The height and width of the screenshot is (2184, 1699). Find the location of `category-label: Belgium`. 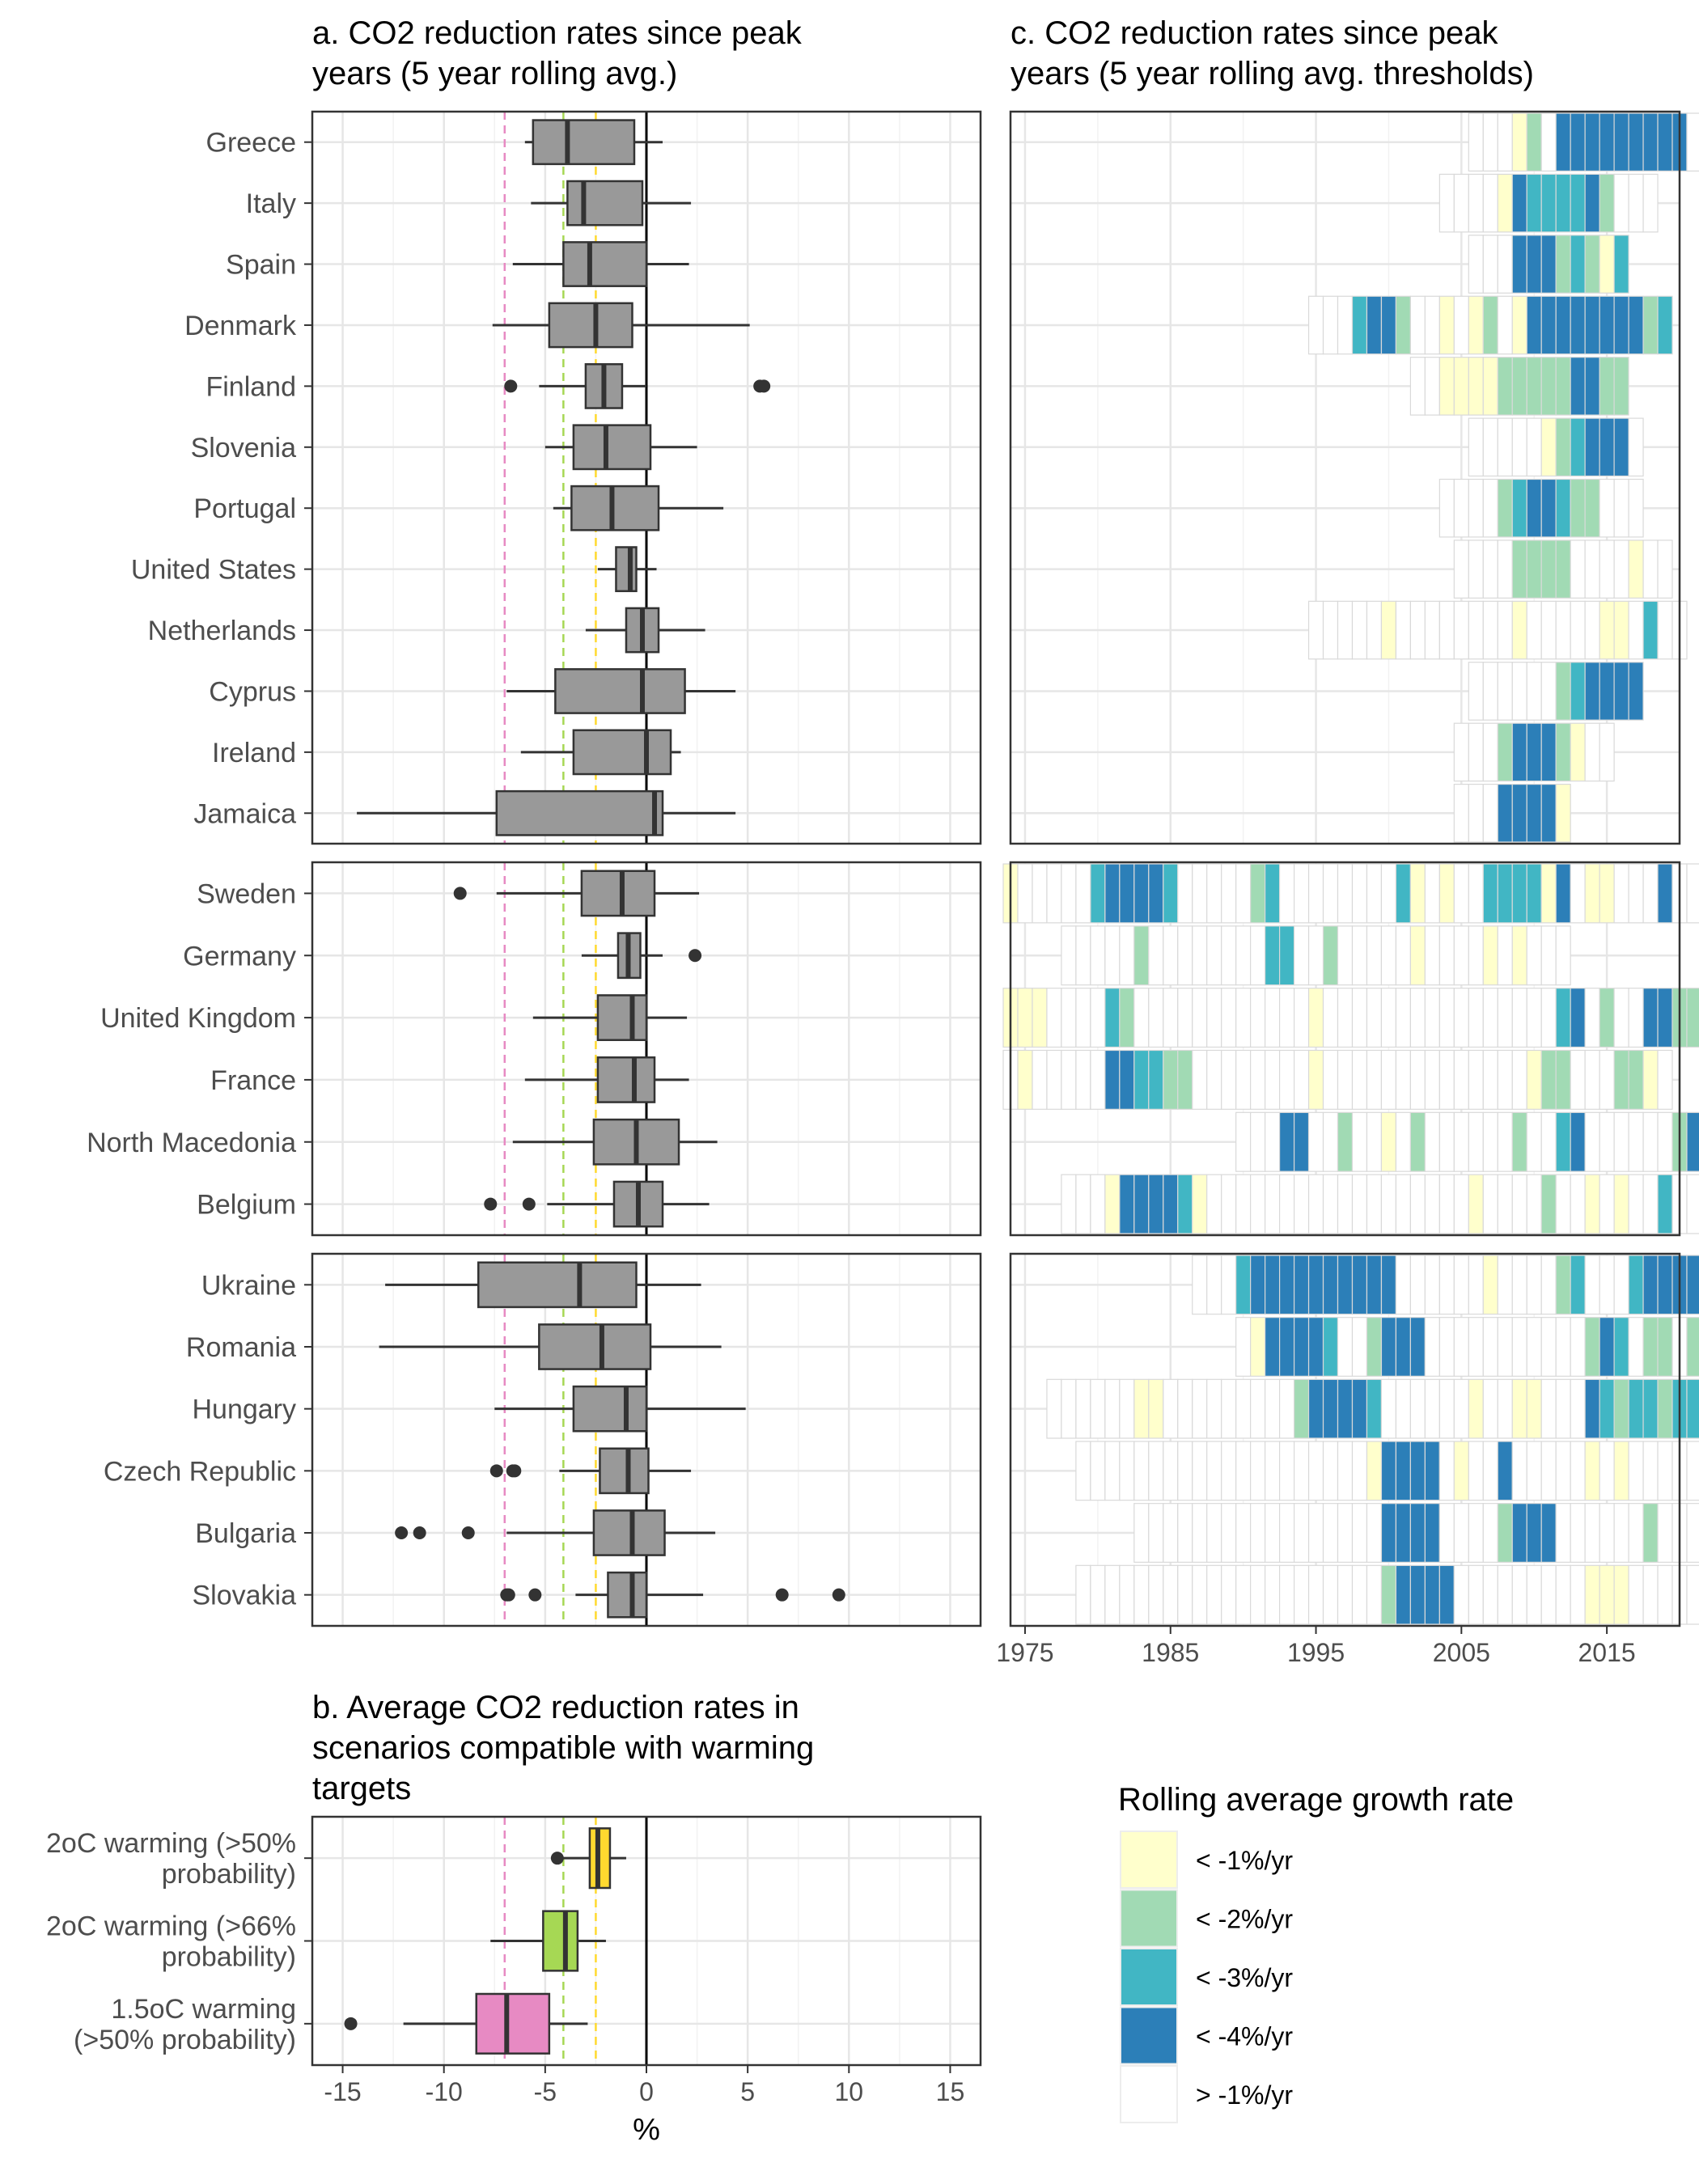

category-label: Belgium is located at coordinates (246, 1205).